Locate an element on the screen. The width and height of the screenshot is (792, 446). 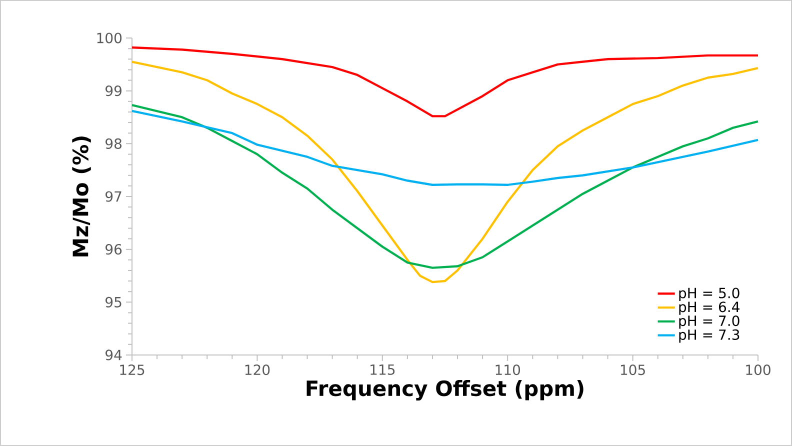
legend-label: pH = 7.3 is located at coordinates (709, 336).